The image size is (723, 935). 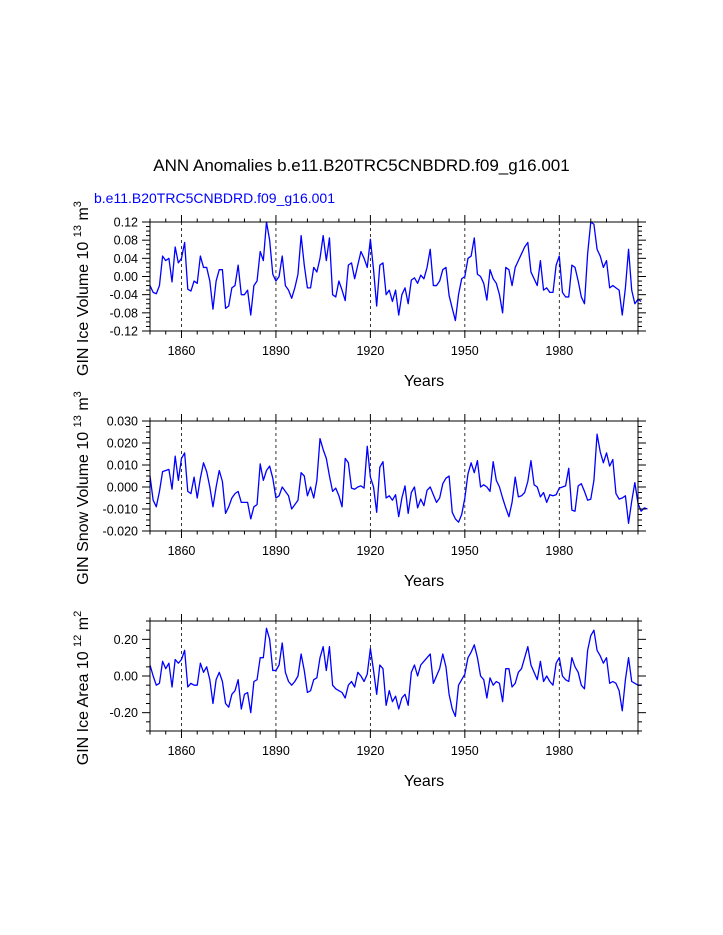 I want to click on y-axis-exponent: 12, so click(x=78, y=641).